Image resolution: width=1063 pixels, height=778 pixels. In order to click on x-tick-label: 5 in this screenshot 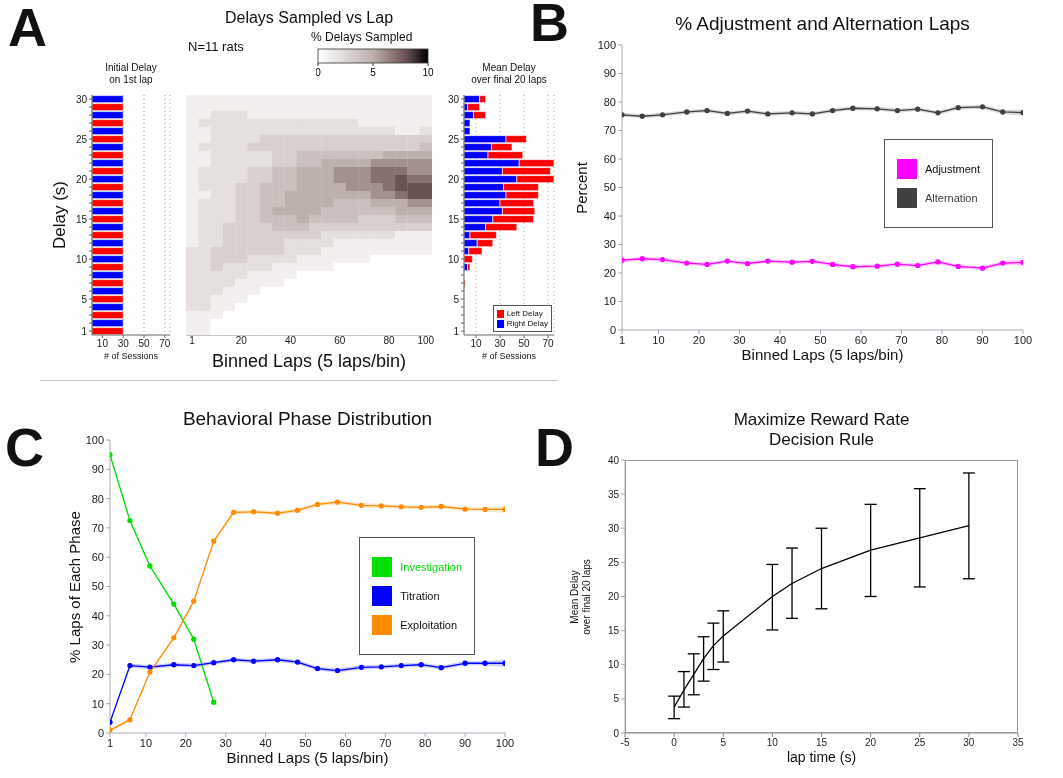, I will do `click(723, 743)`.